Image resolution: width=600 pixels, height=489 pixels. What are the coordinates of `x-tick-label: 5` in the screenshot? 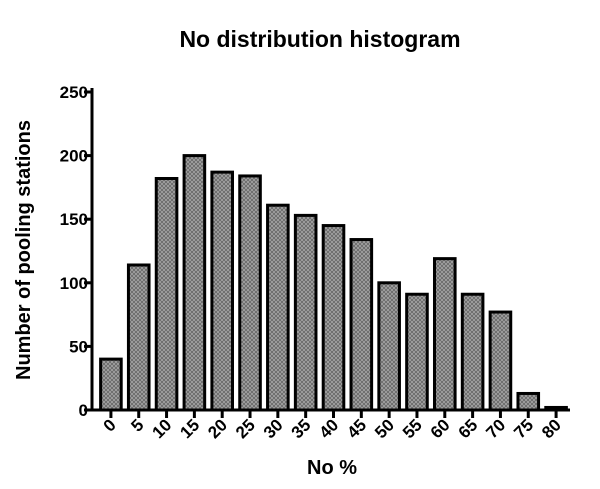 It's located at (137, 425).